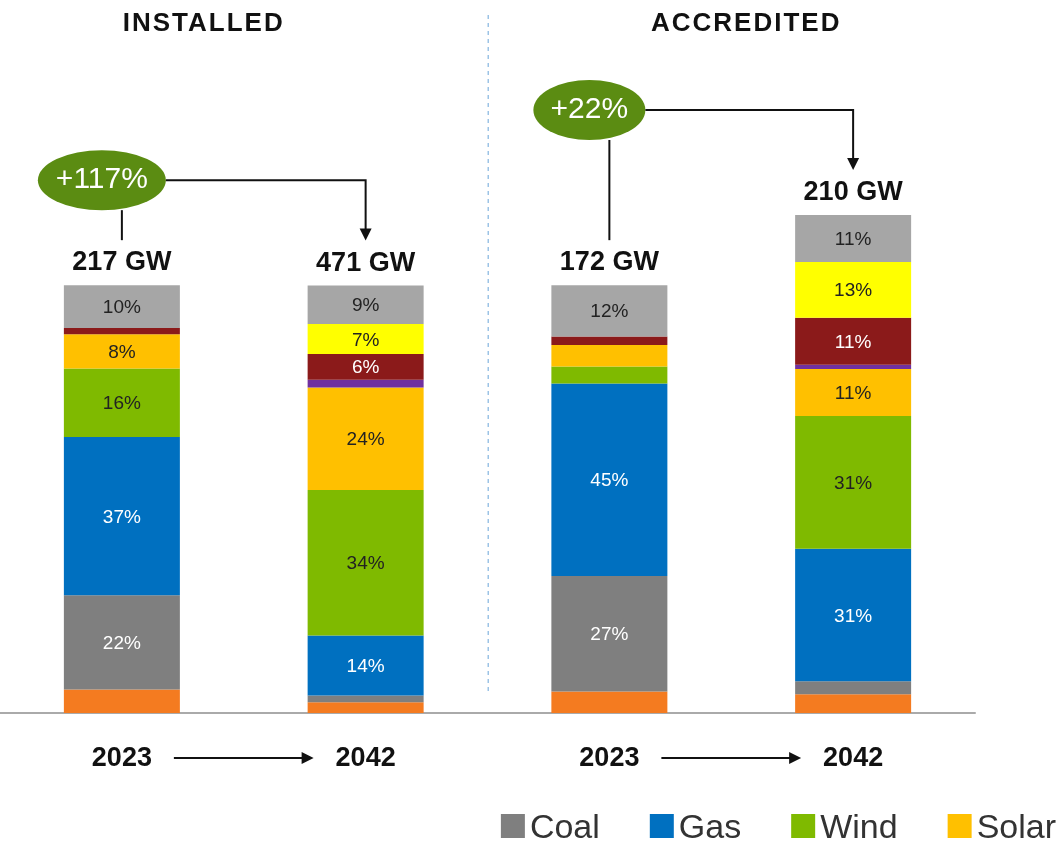 Image resolution: width=1061 pixels, height=852 pixels. I want to click on data-label: 7%, so click(365, 339).